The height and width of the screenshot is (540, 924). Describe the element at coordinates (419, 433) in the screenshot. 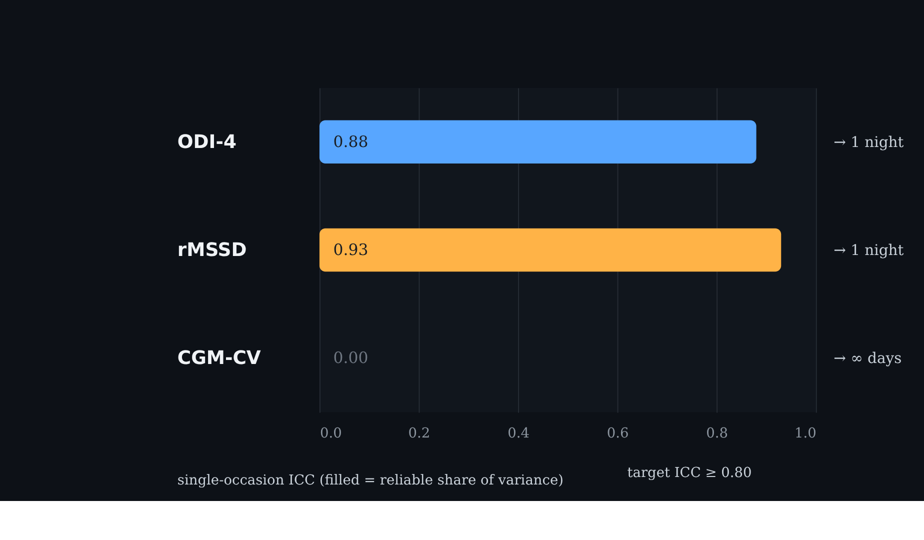

I see `x-tick-label: 0.2` at that location.